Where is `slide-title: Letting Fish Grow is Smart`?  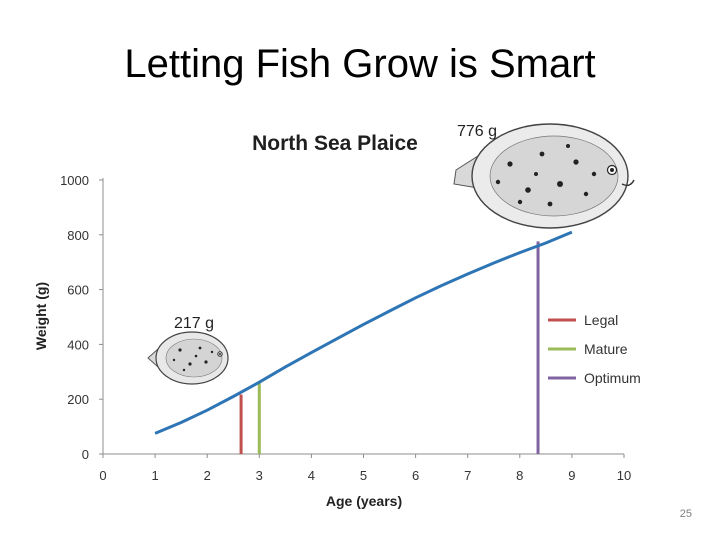 slide-title: Letting Fish Grow is Smart is located at coordinates (360, 64).